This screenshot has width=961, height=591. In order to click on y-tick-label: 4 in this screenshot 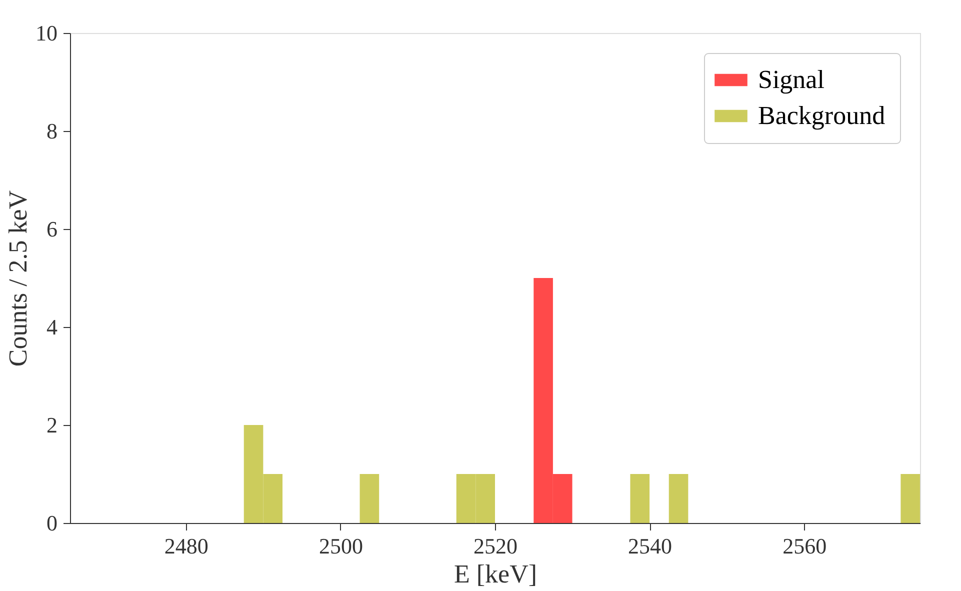, I will do `click(52, 327)`.